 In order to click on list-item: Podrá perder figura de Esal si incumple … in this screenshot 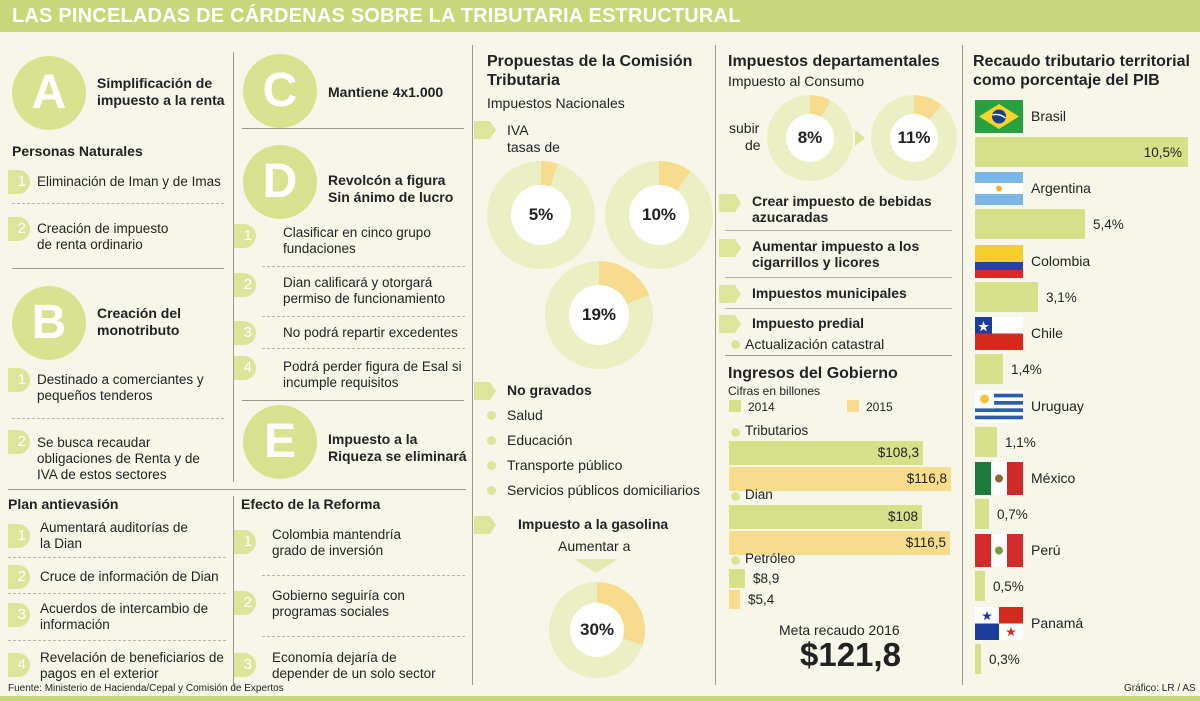, I will do `click(372, 374)`.